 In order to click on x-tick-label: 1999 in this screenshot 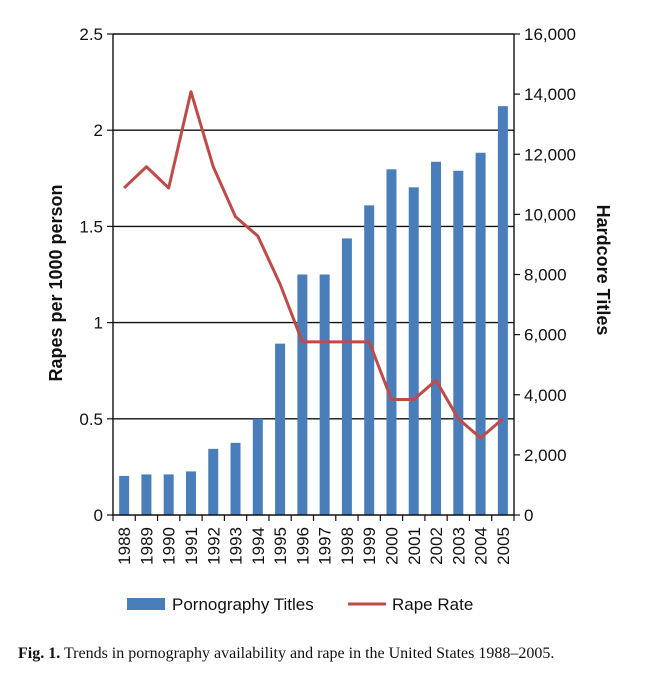, I will do `click(369, 546)`.